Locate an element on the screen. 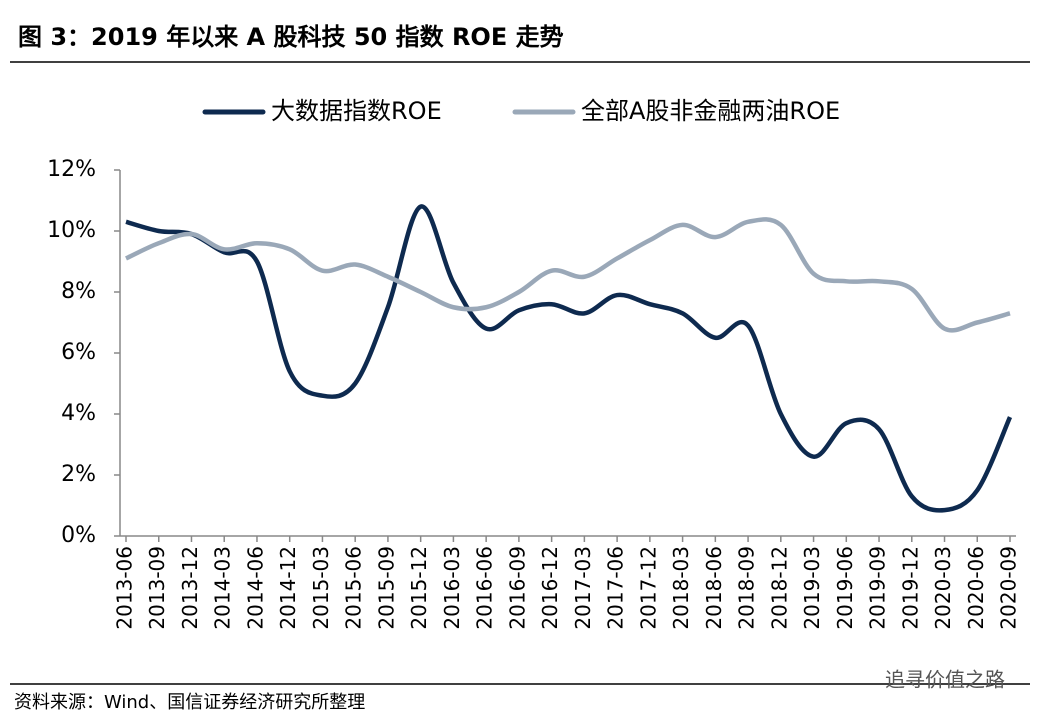 This screenshot has width=1040, height=725. y-tick-label: 12% is located at coordinates (71, 169).